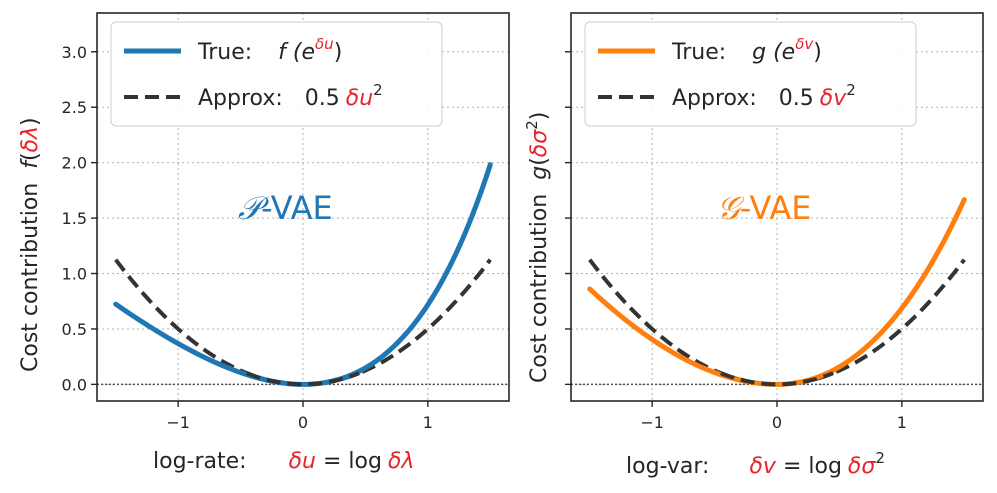  I want to click on xlabel-left-arg: δλ, so click(401, 461).